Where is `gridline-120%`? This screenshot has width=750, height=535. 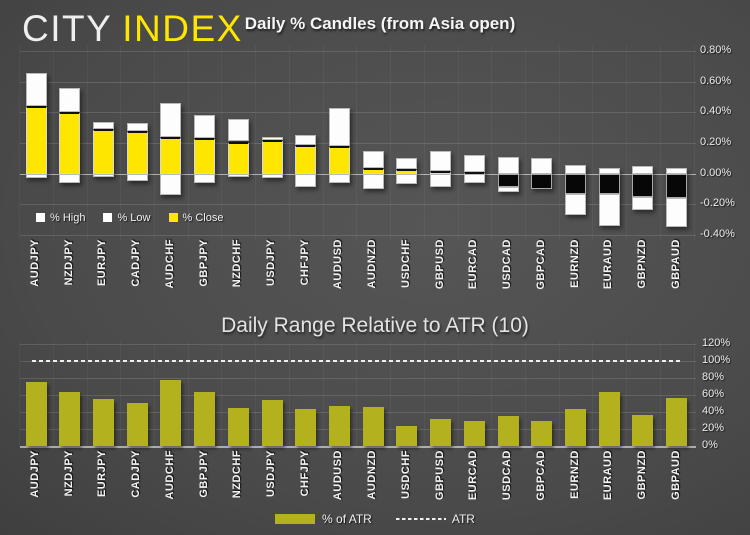 gridline-120% is located at coordinates (358, 344).